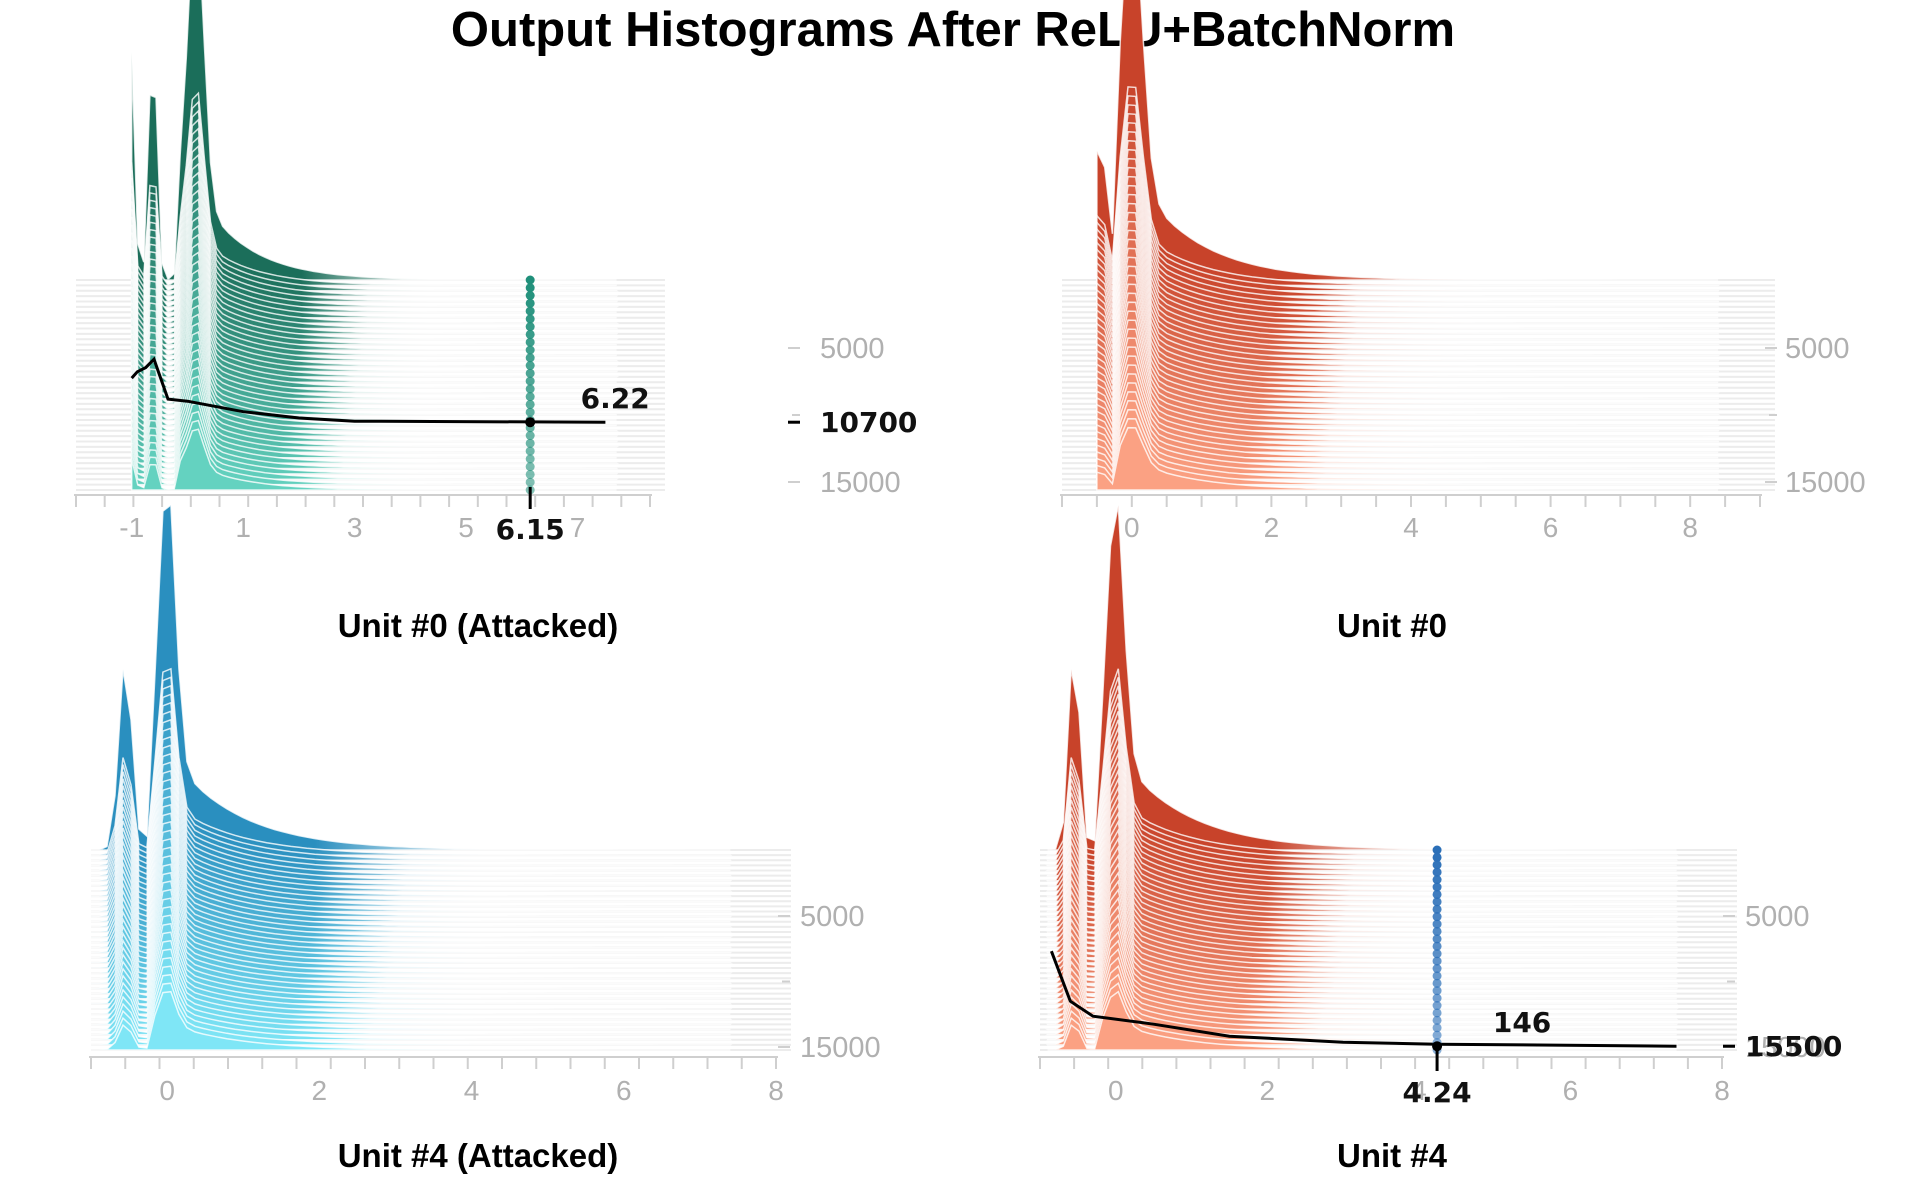 The image size is (1906, 1201). Describe the element at coordinates (1392, 1155) in the screenshot. I see `chart-caption: Unit #4` at that location.